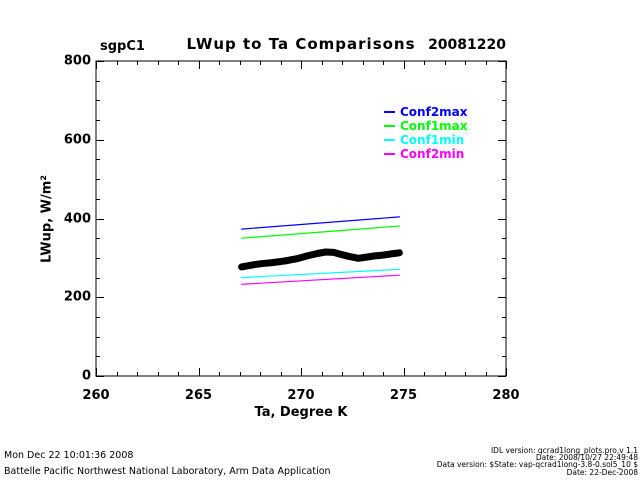 The height and width of the screenshot is (480, 640). I want to click on legend: Conf2max Conf1max Conf1min Conf2min, so click(426, 133).